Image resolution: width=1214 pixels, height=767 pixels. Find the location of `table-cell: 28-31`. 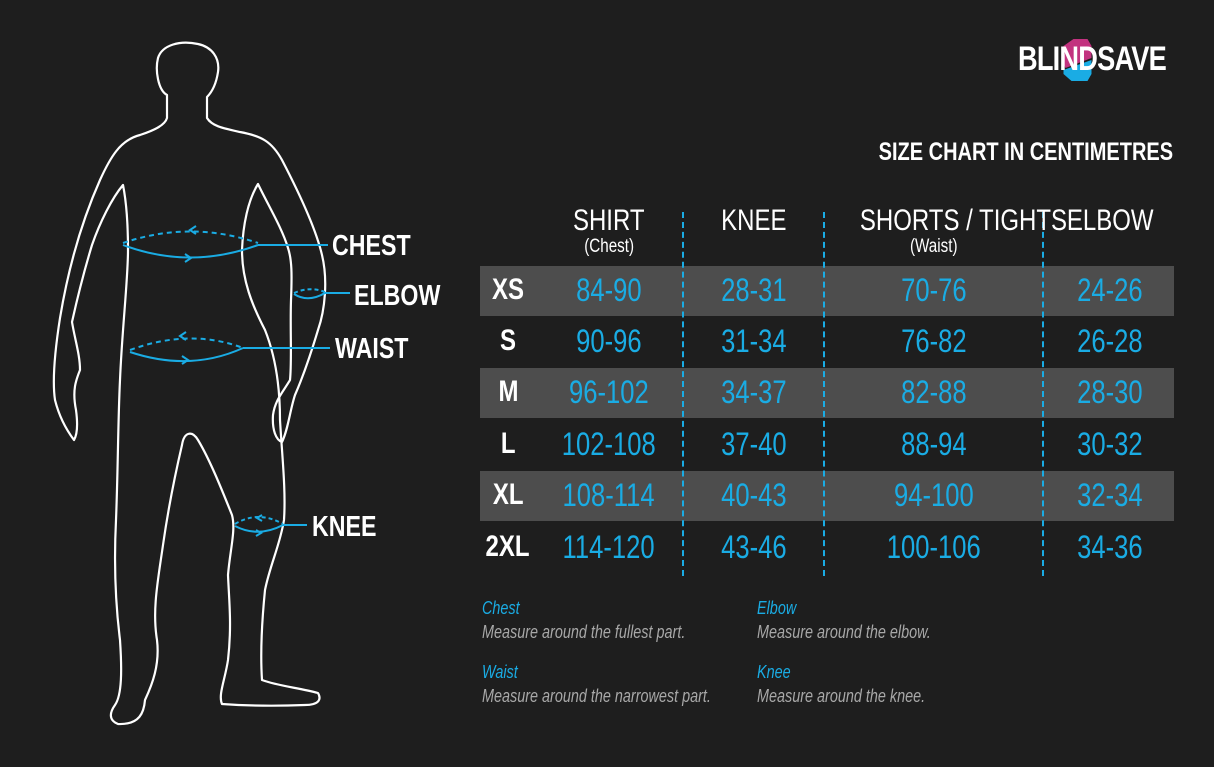

table-cell: 28-31 is located at coordinates (754, 290).